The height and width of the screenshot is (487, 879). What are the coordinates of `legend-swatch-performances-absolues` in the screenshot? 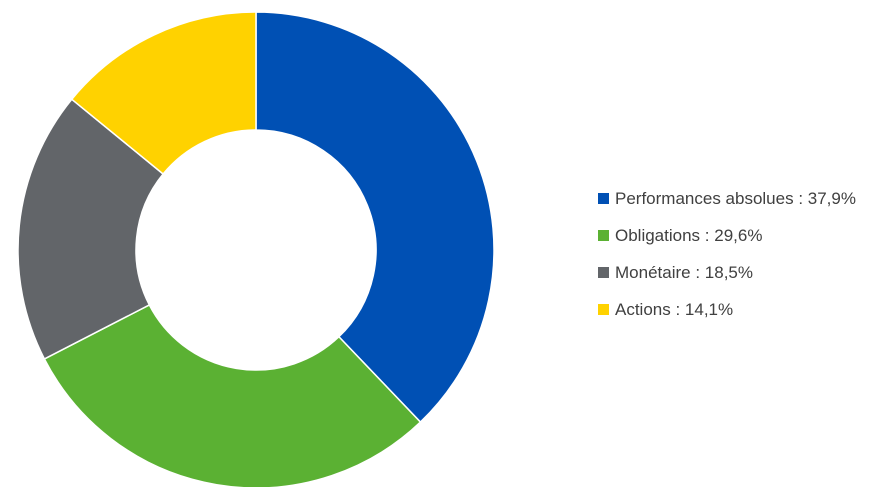 It's located at (603, 198).